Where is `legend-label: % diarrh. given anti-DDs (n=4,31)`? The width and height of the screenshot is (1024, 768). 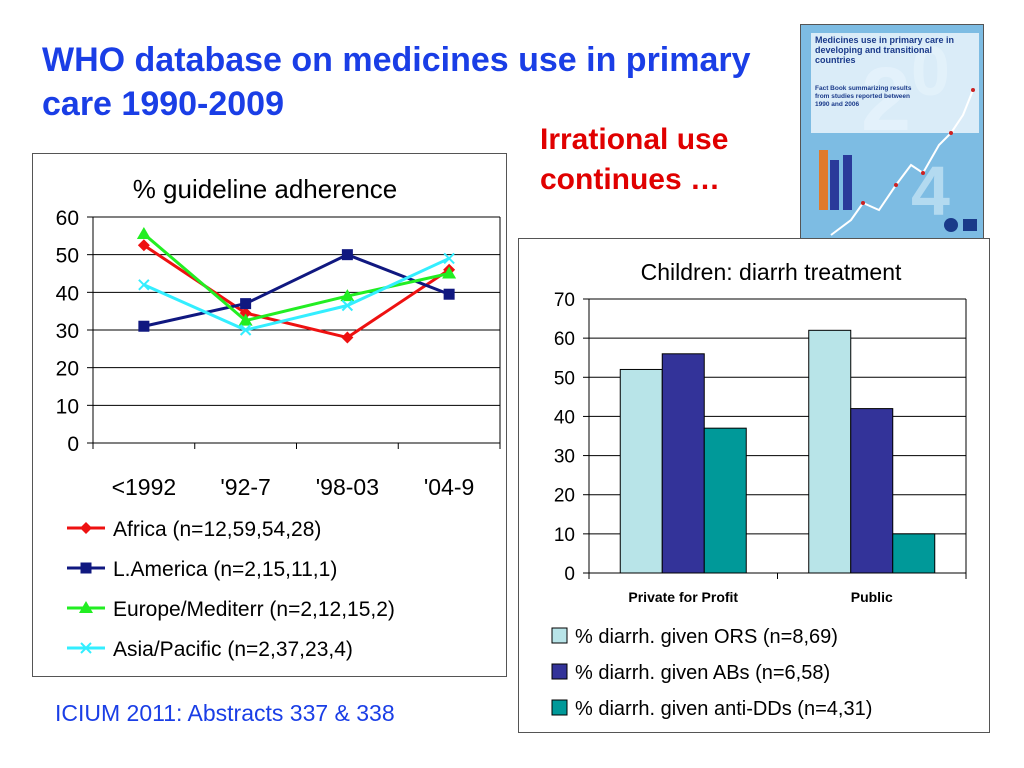 legend-label: % diarrh. given anti-DDs (n=4,31) is located at coordinates (723, 709).